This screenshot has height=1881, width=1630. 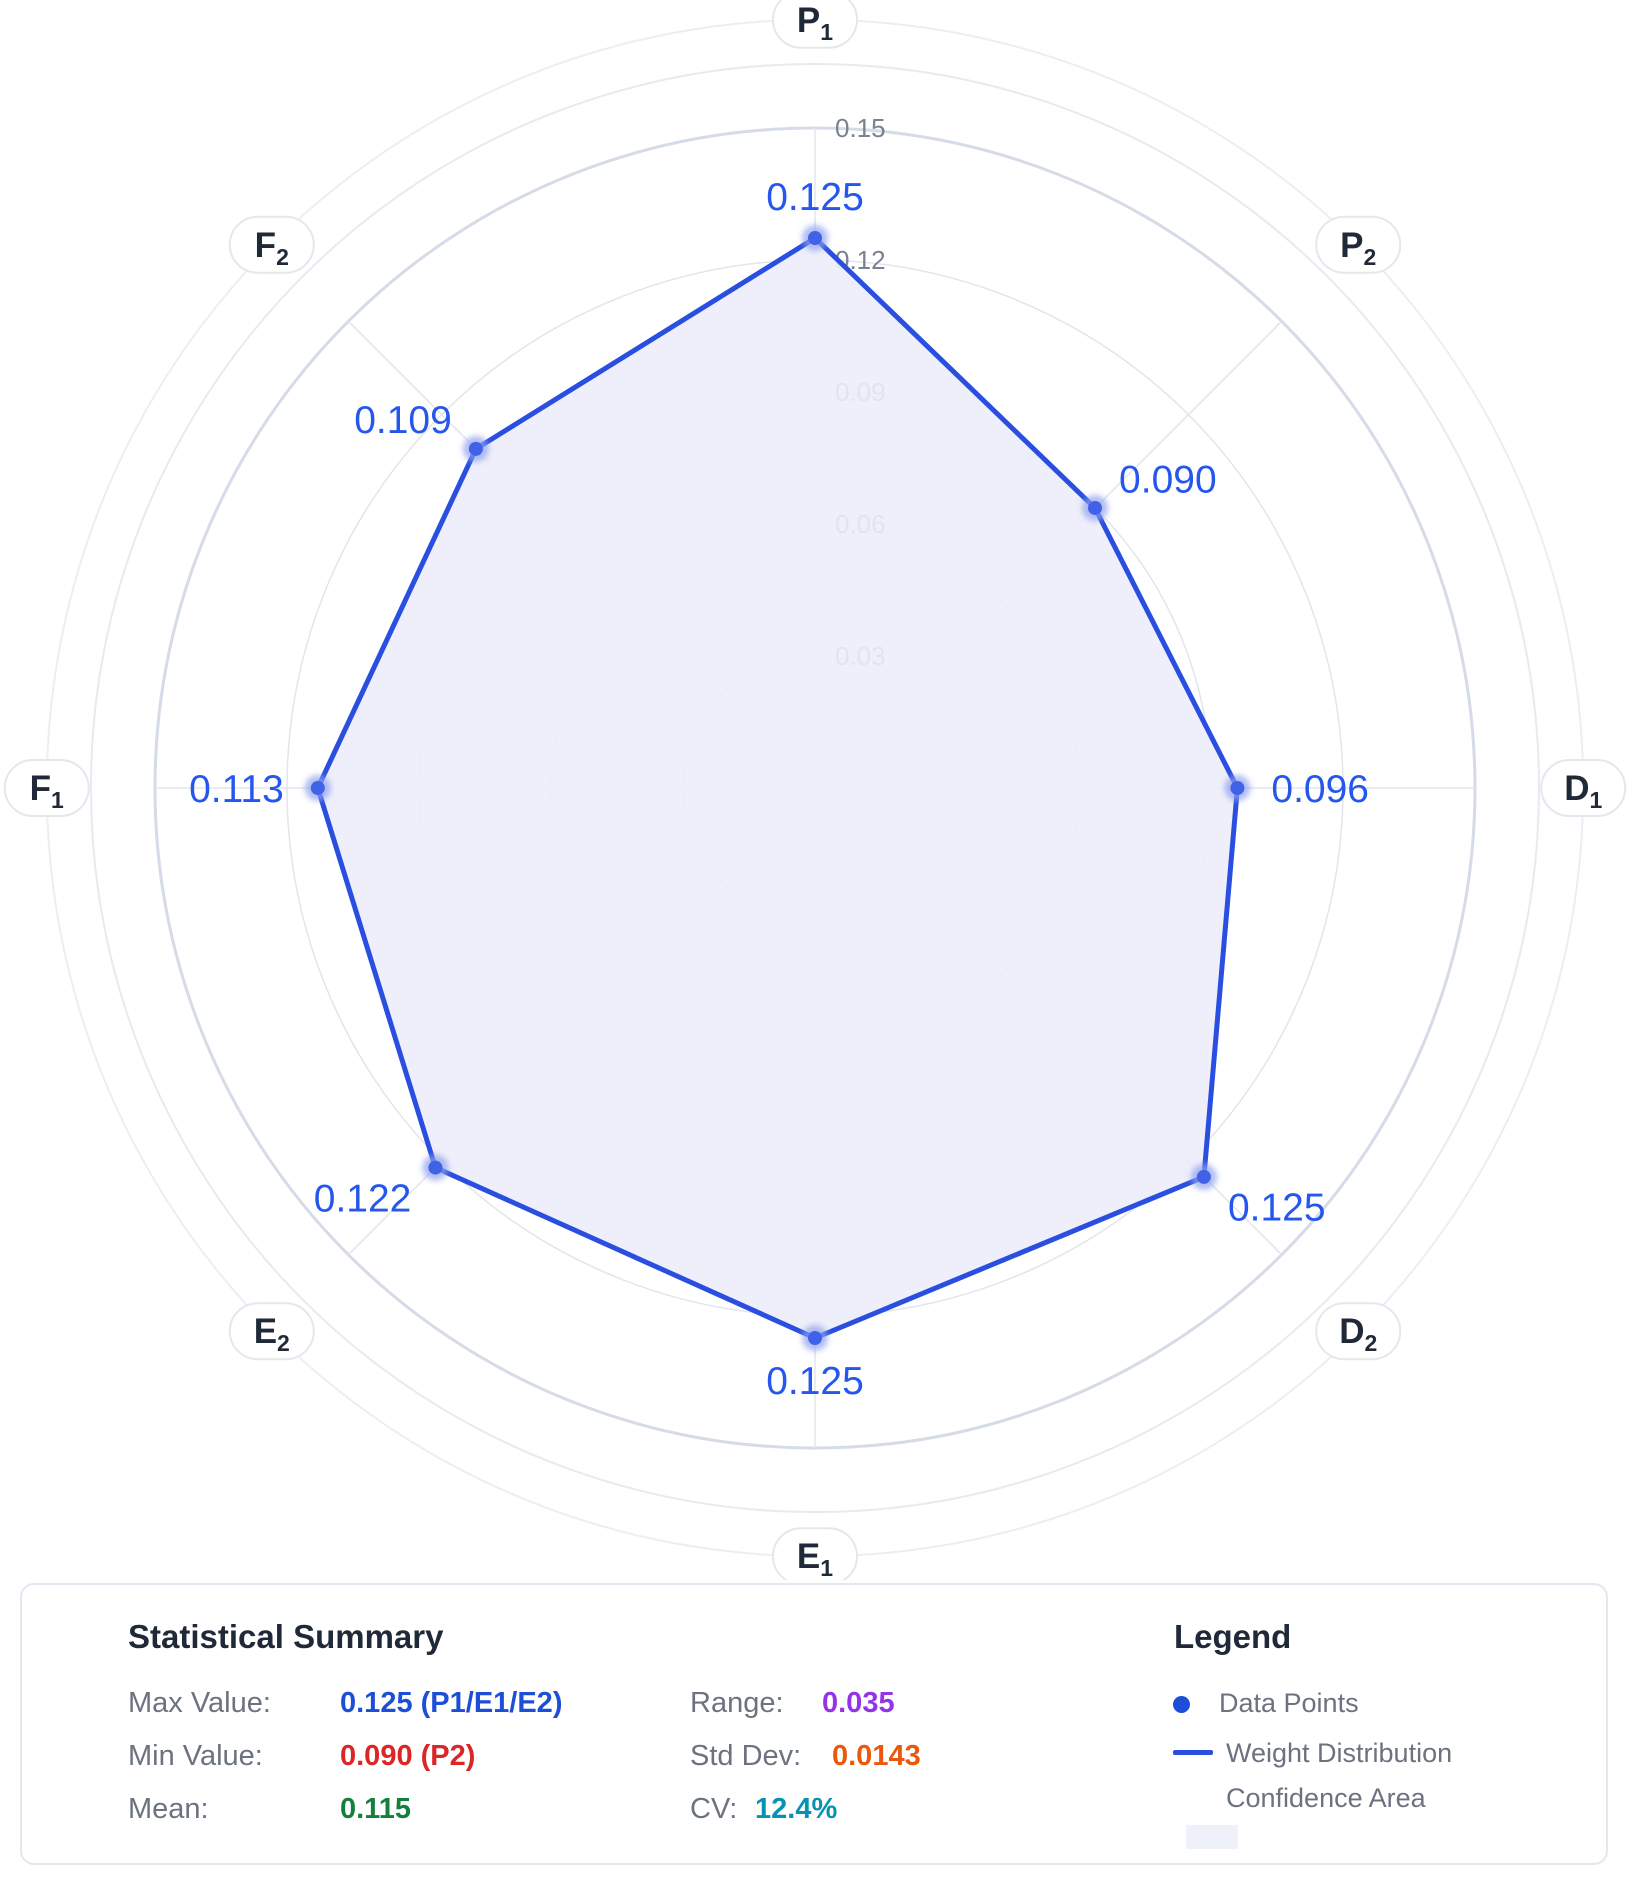 What do you see at coordinates (1583, 791) in the screenshot?
I see `axis-label-text: D1` at bounding box center [1583, 791].